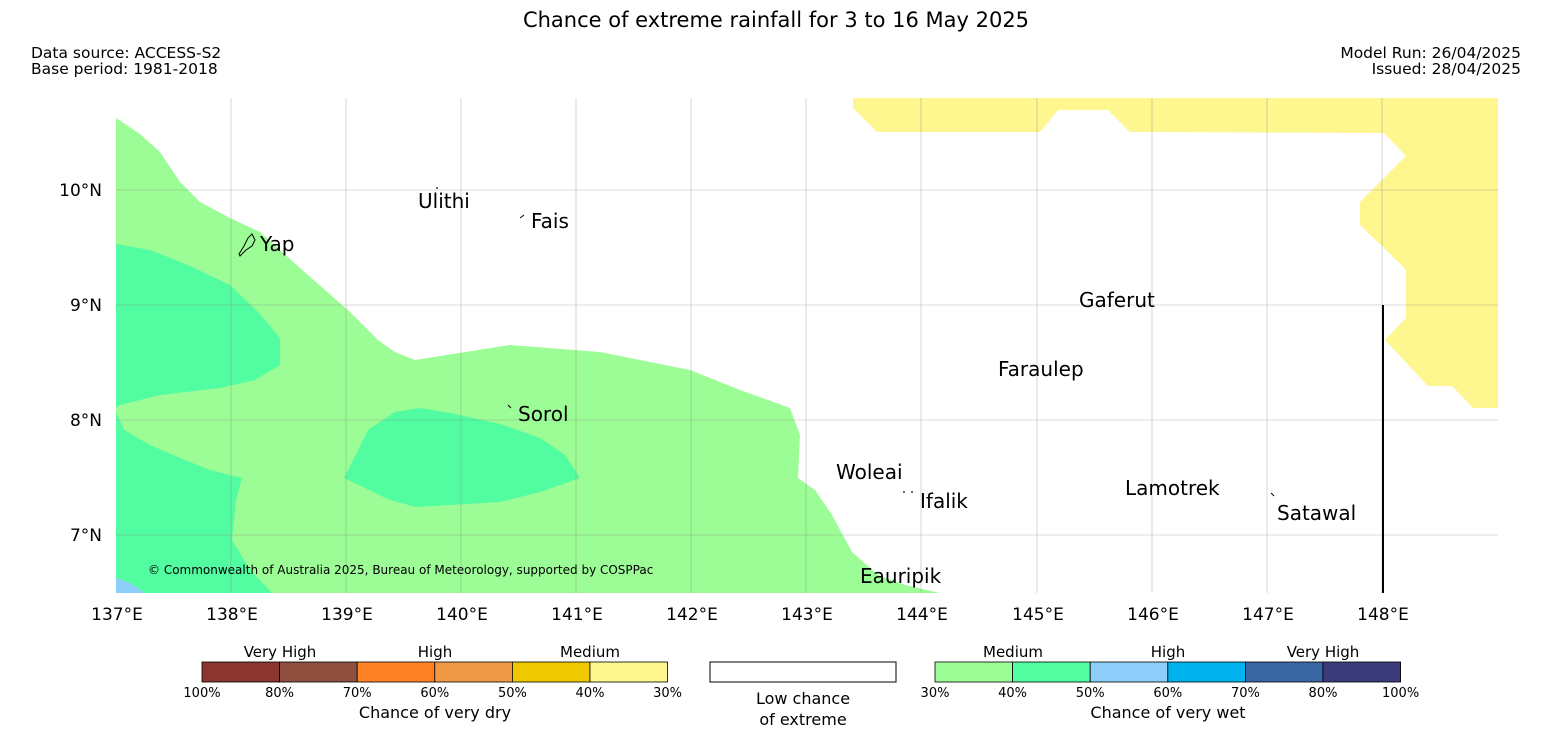  I want to click on legend-low-chance: Low chance of extreme, so click(803, 695).